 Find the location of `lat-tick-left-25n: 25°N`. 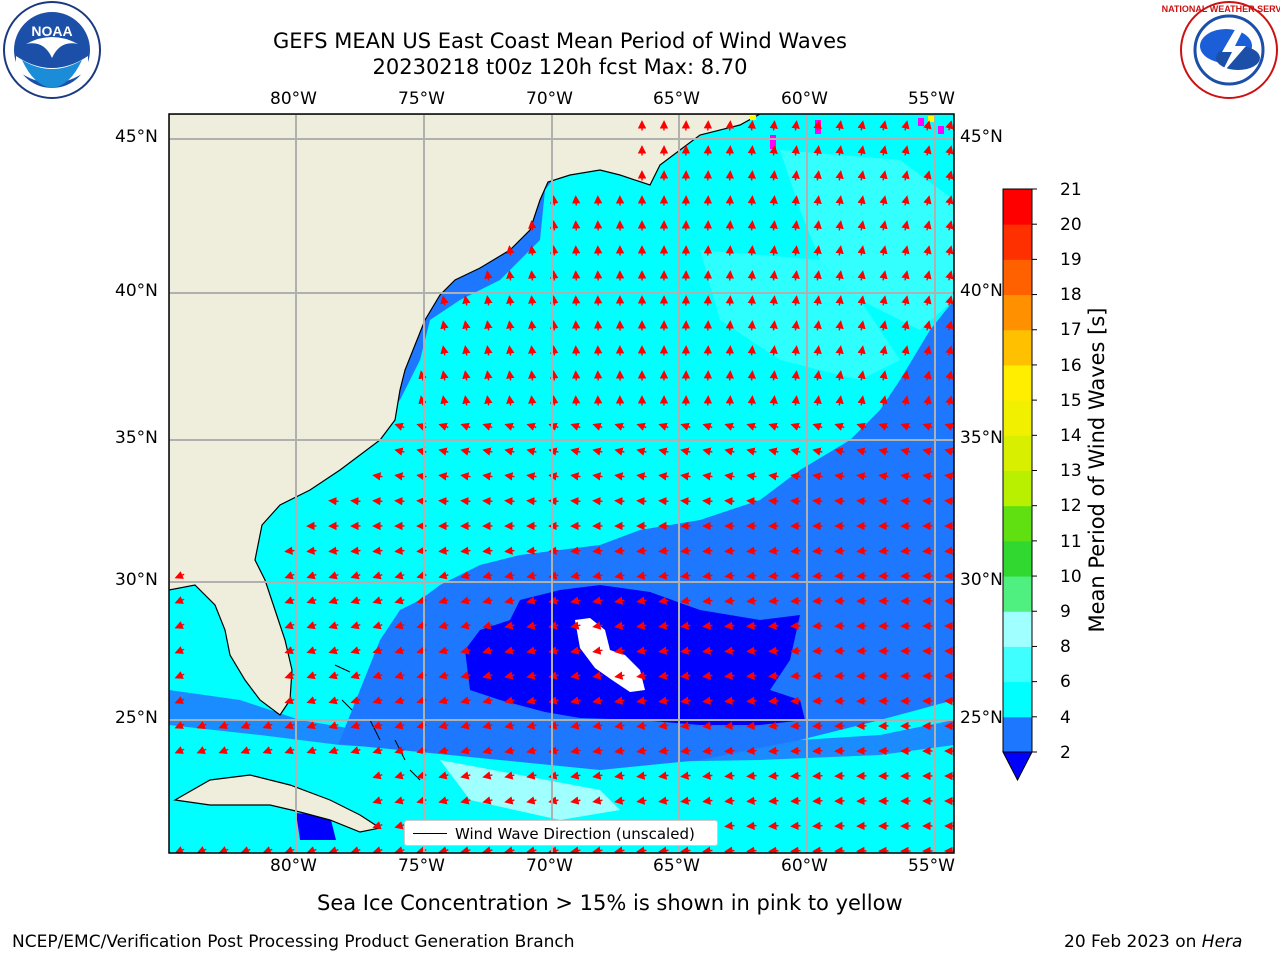

lat-tick-left-25n: 25°N is located at coordinates (136, 718).